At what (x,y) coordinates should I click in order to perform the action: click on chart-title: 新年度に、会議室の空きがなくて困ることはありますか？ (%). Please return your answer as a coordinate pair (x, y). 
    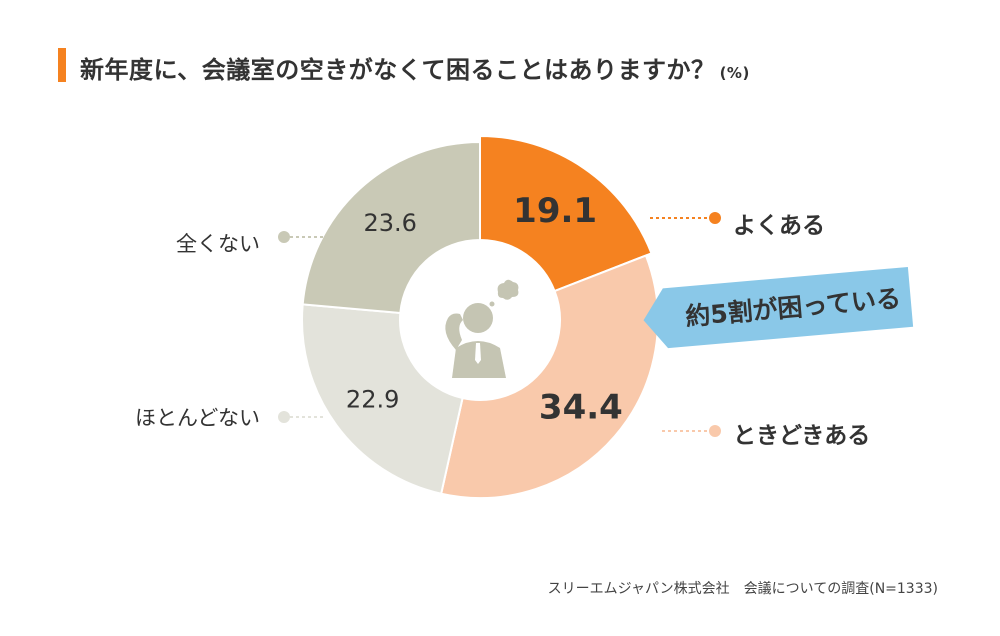
    Looking at the image, I should click on (415, 67).